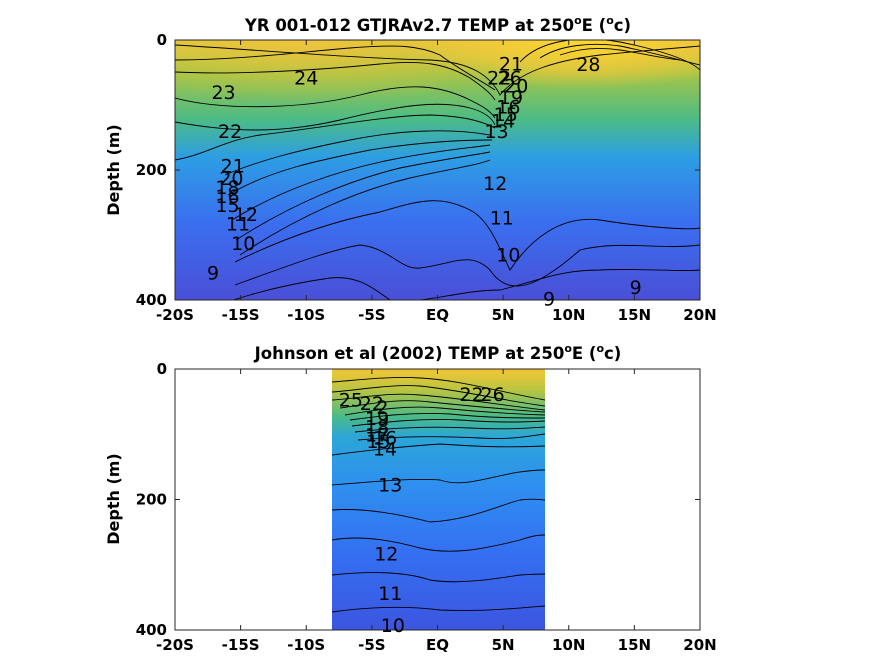 The image size is (875, 656). I want to click on contour-label: 23, so click(223, 93).